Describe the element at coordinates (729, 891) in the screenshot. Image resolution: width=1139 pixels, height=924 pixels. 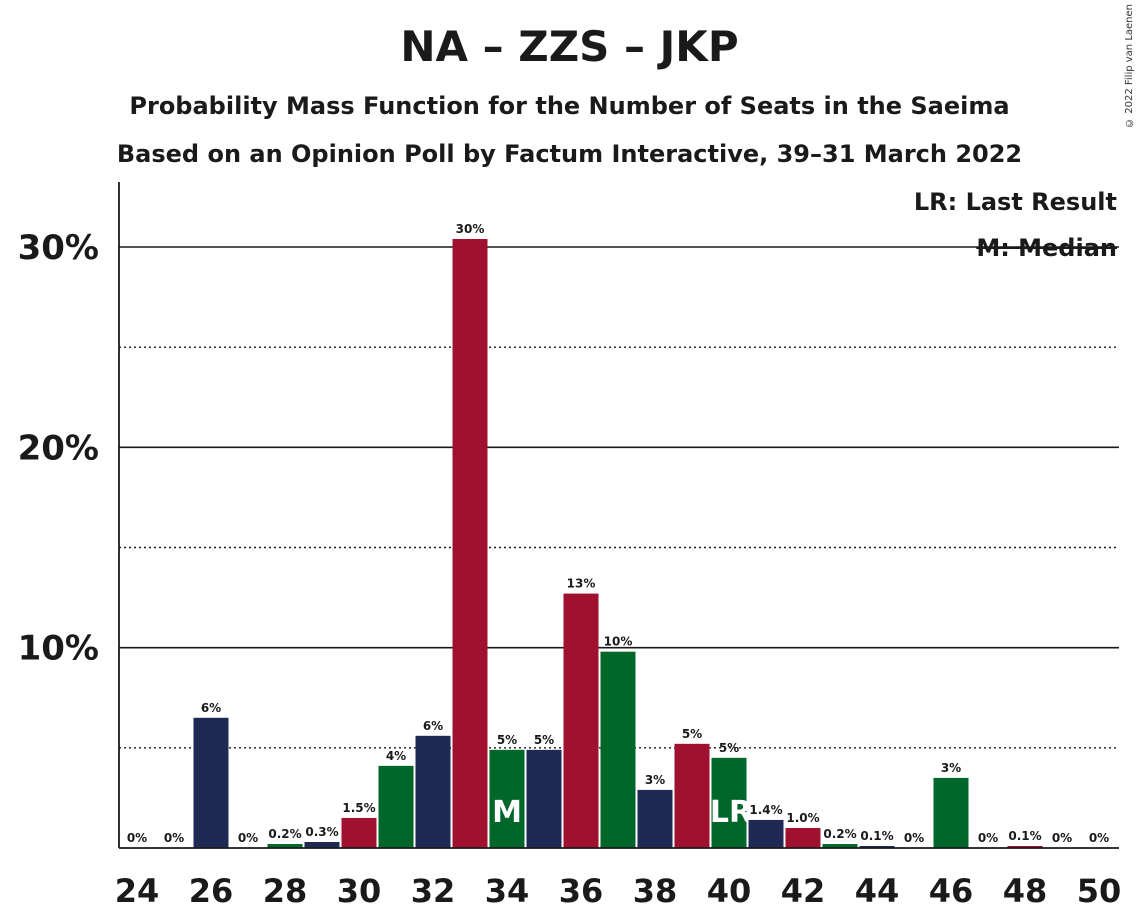
I see `x-tick-label: 40` at that location.